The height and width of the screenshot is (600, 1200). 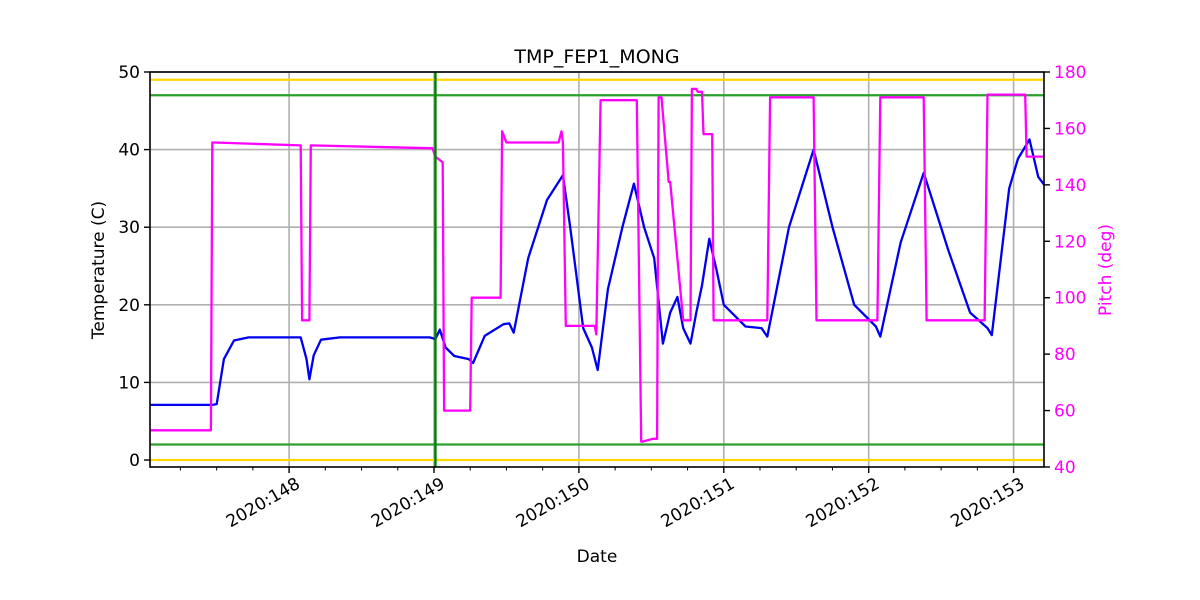 I want to click on left-y-axis: 0 10 20 30 40 50, so click(x=134, y=267).